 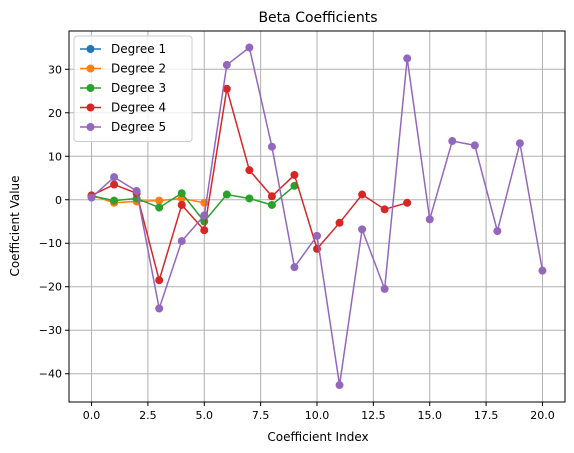 I want to click on y-tick-label: −20, so click(x=50, y=287).